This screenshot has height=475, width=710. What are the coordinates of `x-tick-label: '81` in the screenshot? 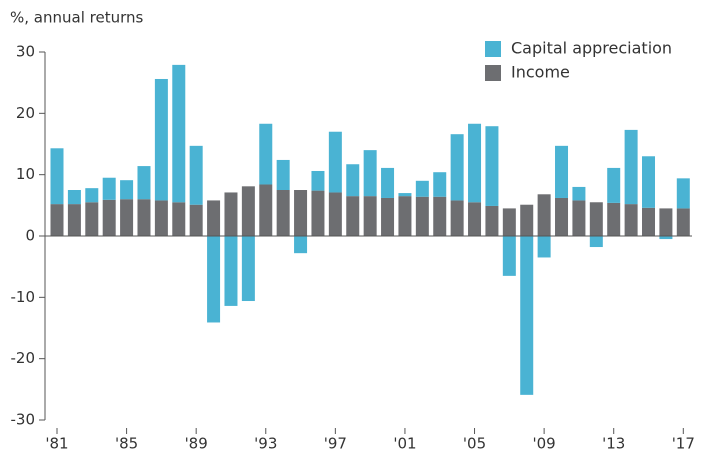 It's located at (56, 444).